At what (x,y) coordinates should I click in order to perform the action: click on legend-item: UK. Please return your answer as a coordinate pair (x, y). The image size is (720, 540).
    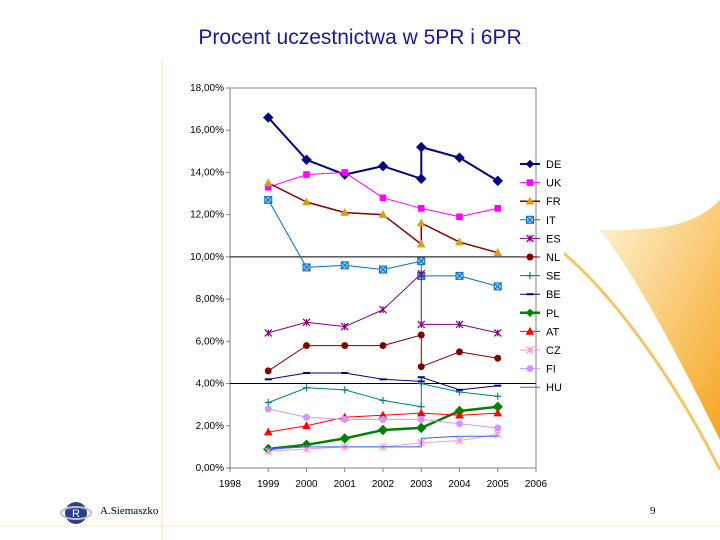
    Looking at the image, I should click on (541, 184).